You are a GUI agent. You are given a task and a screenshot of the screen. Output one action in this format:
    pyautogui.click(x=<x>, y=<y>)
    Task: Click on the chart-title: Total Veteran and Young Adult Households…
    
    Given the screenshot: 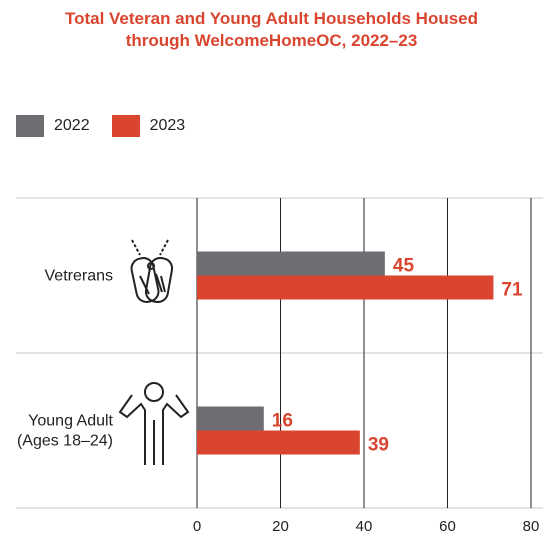 What is the action you would take?
    pyautogui.click(x=271, y=30)
    